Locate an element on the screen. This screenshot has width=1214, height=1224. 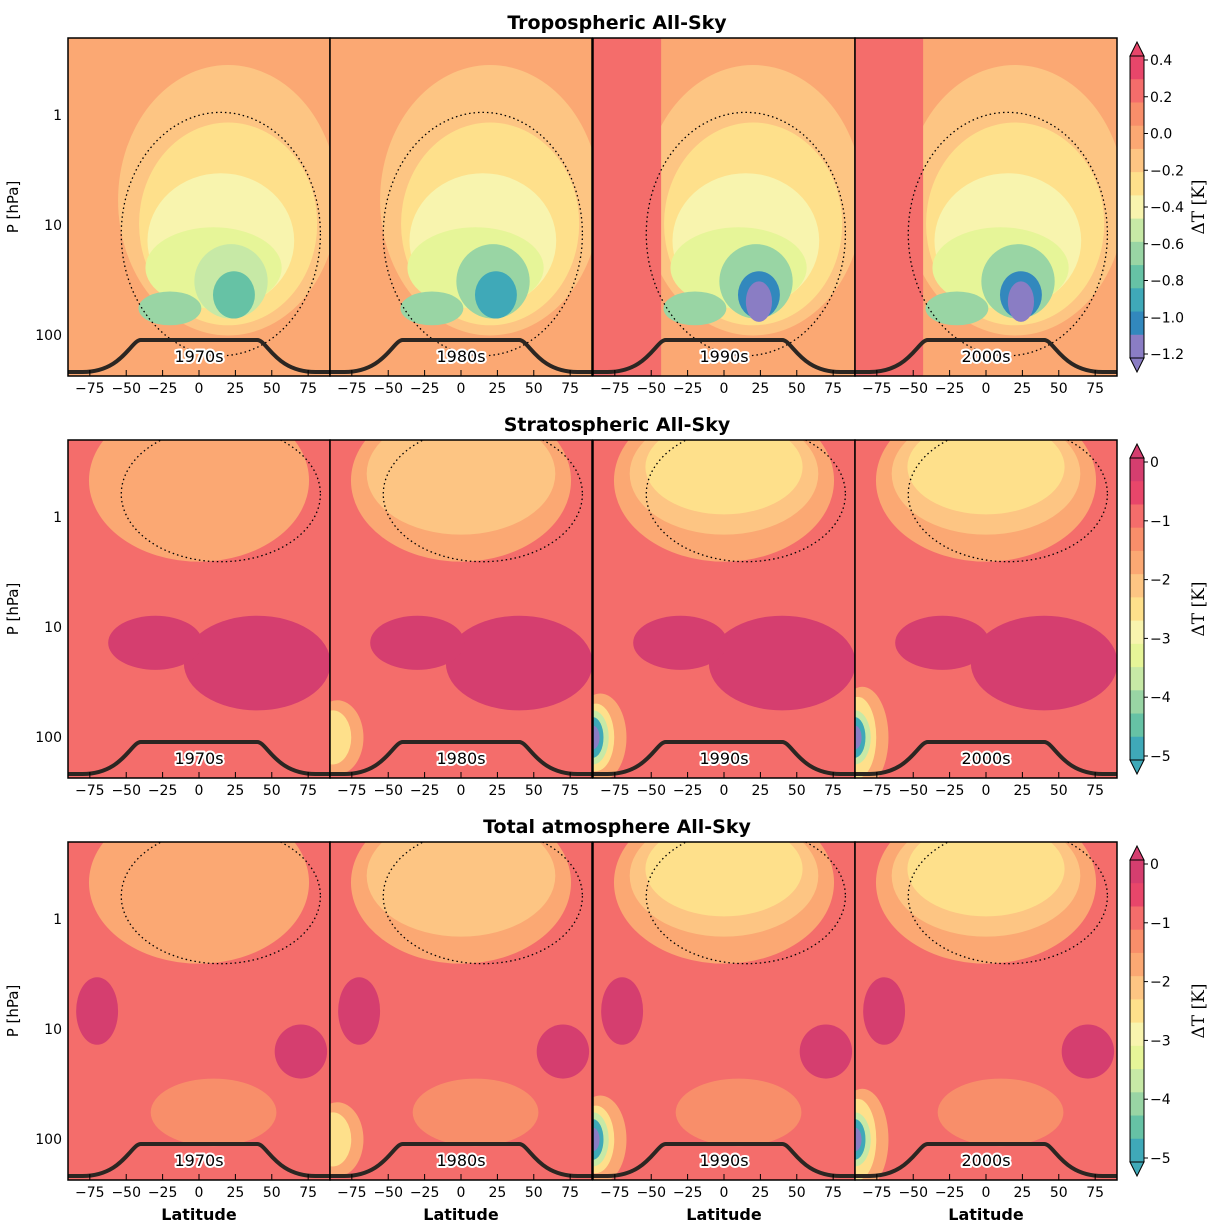
x-axis-label: Latitude is located at coordinates (724, 1214).